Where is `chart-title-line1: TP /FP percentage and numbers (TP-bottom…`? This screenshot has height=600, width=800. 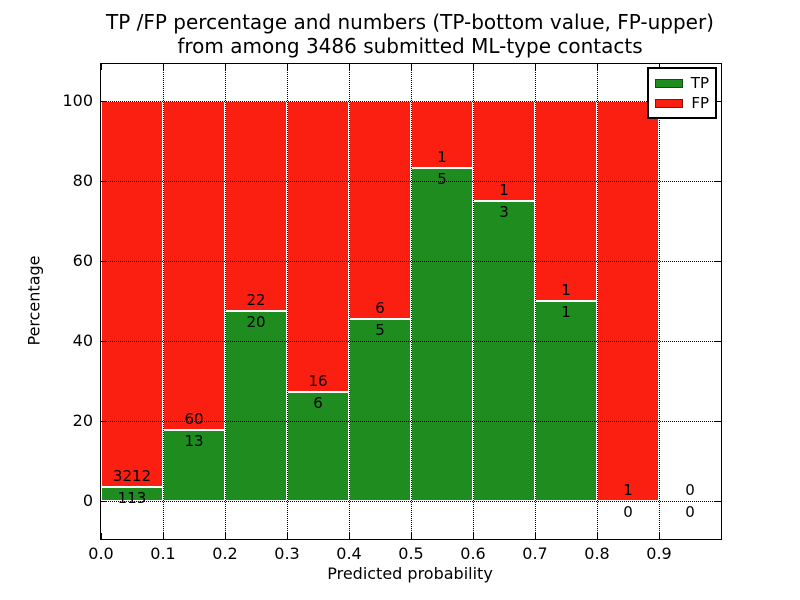 chart-title-line1: TP /FP percentage and numbers (TP-bottom… is located at coordinates (410, 22).